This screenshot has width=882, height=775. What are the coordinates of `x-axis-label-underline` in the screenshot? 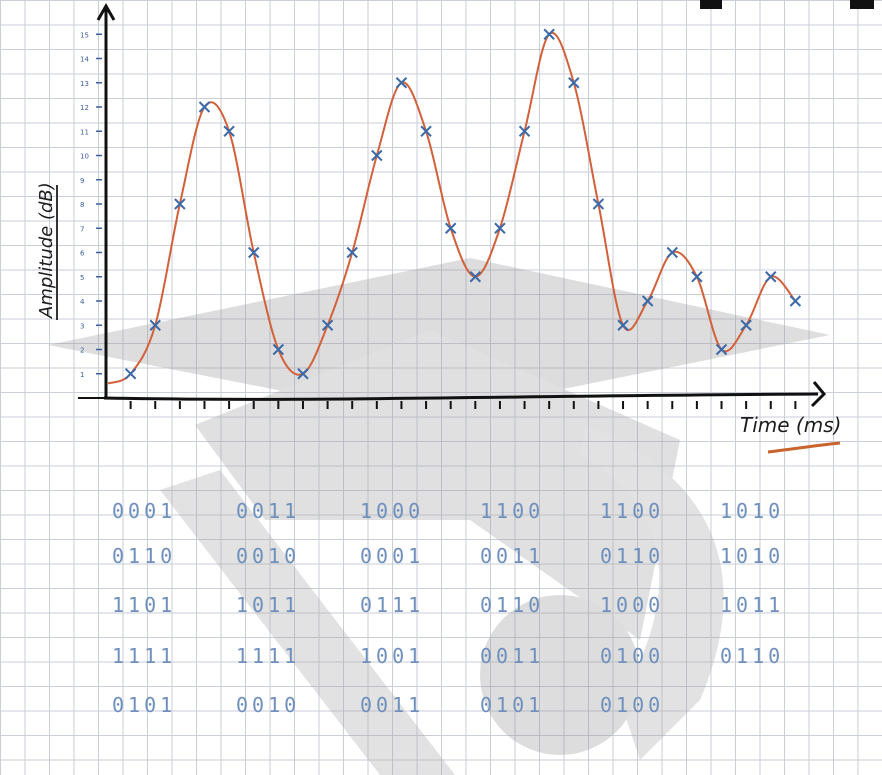 It's located at (804, 447).